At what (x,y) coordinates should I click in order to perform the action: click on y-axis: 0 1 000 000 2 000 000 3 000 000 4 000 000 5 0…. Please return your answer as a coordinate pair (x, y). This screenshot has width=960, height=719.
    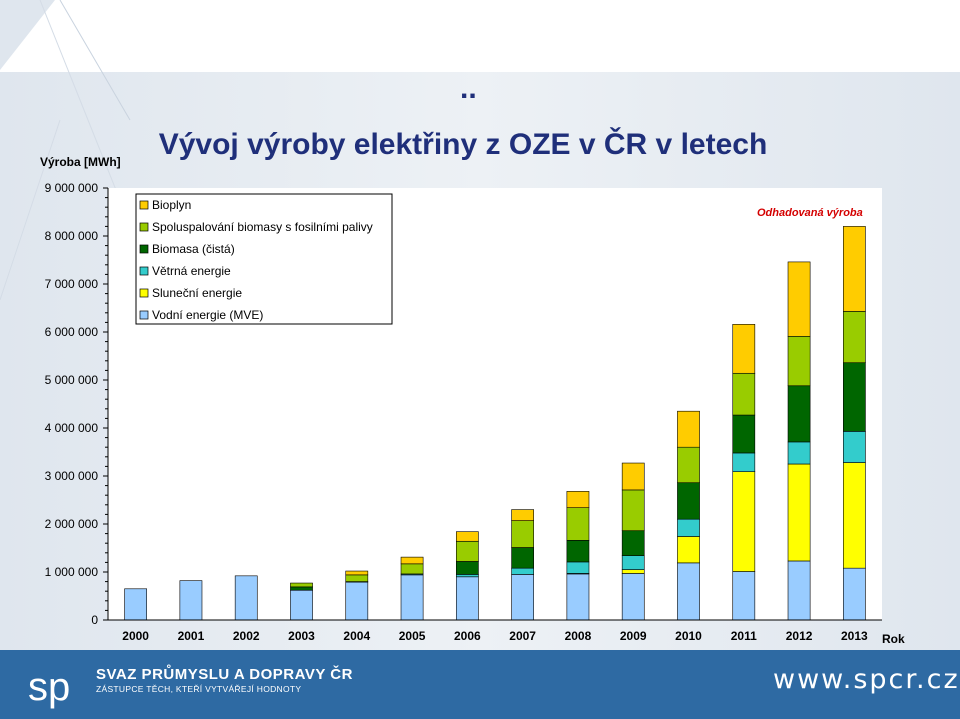
    Looking at the image, I should click on (77, 404).